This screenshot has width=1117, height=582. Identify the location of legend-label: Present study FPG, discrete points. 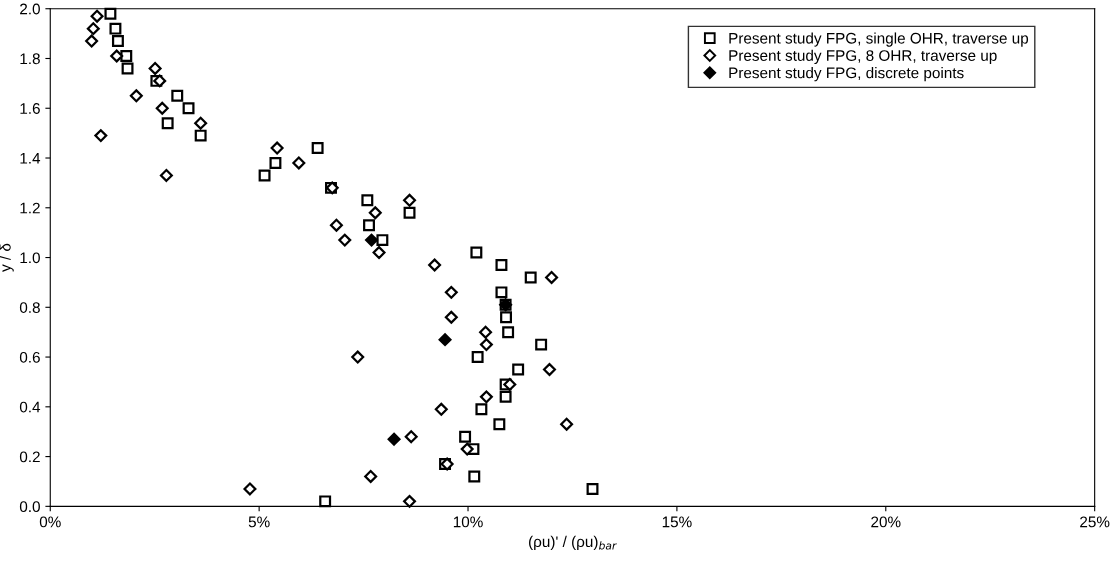
(846, 74).